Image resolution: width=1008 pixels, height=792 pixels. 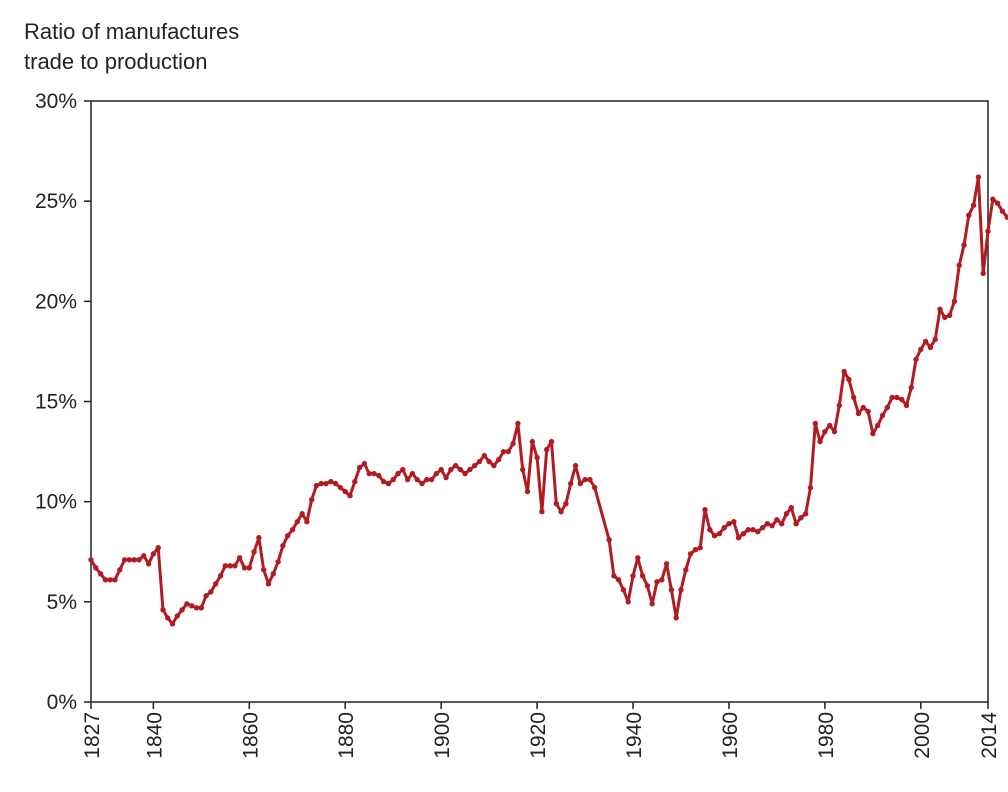 What do you see at coordinates (56, 201) in the screenshot?
I see `y-tick-label: 25%` at bounding box center [56, 201].